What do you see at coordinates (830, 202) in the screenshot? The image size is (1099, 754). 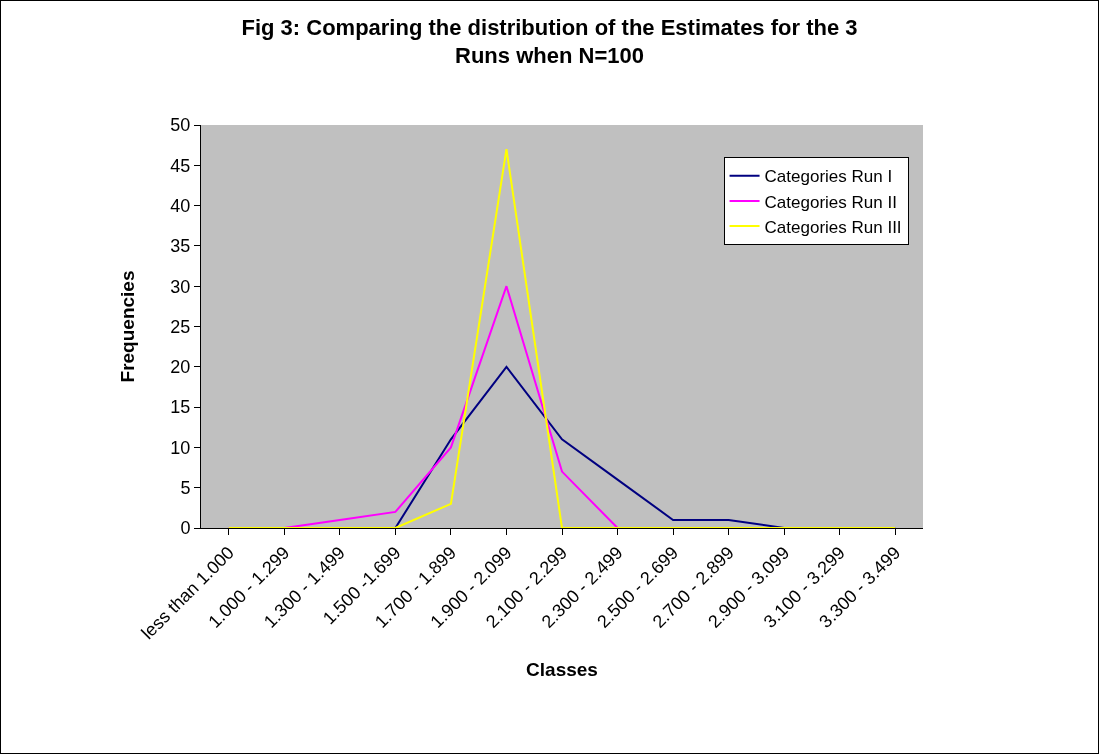 I see `legend-label: Categories Run II` at bounding box center [830, 202].